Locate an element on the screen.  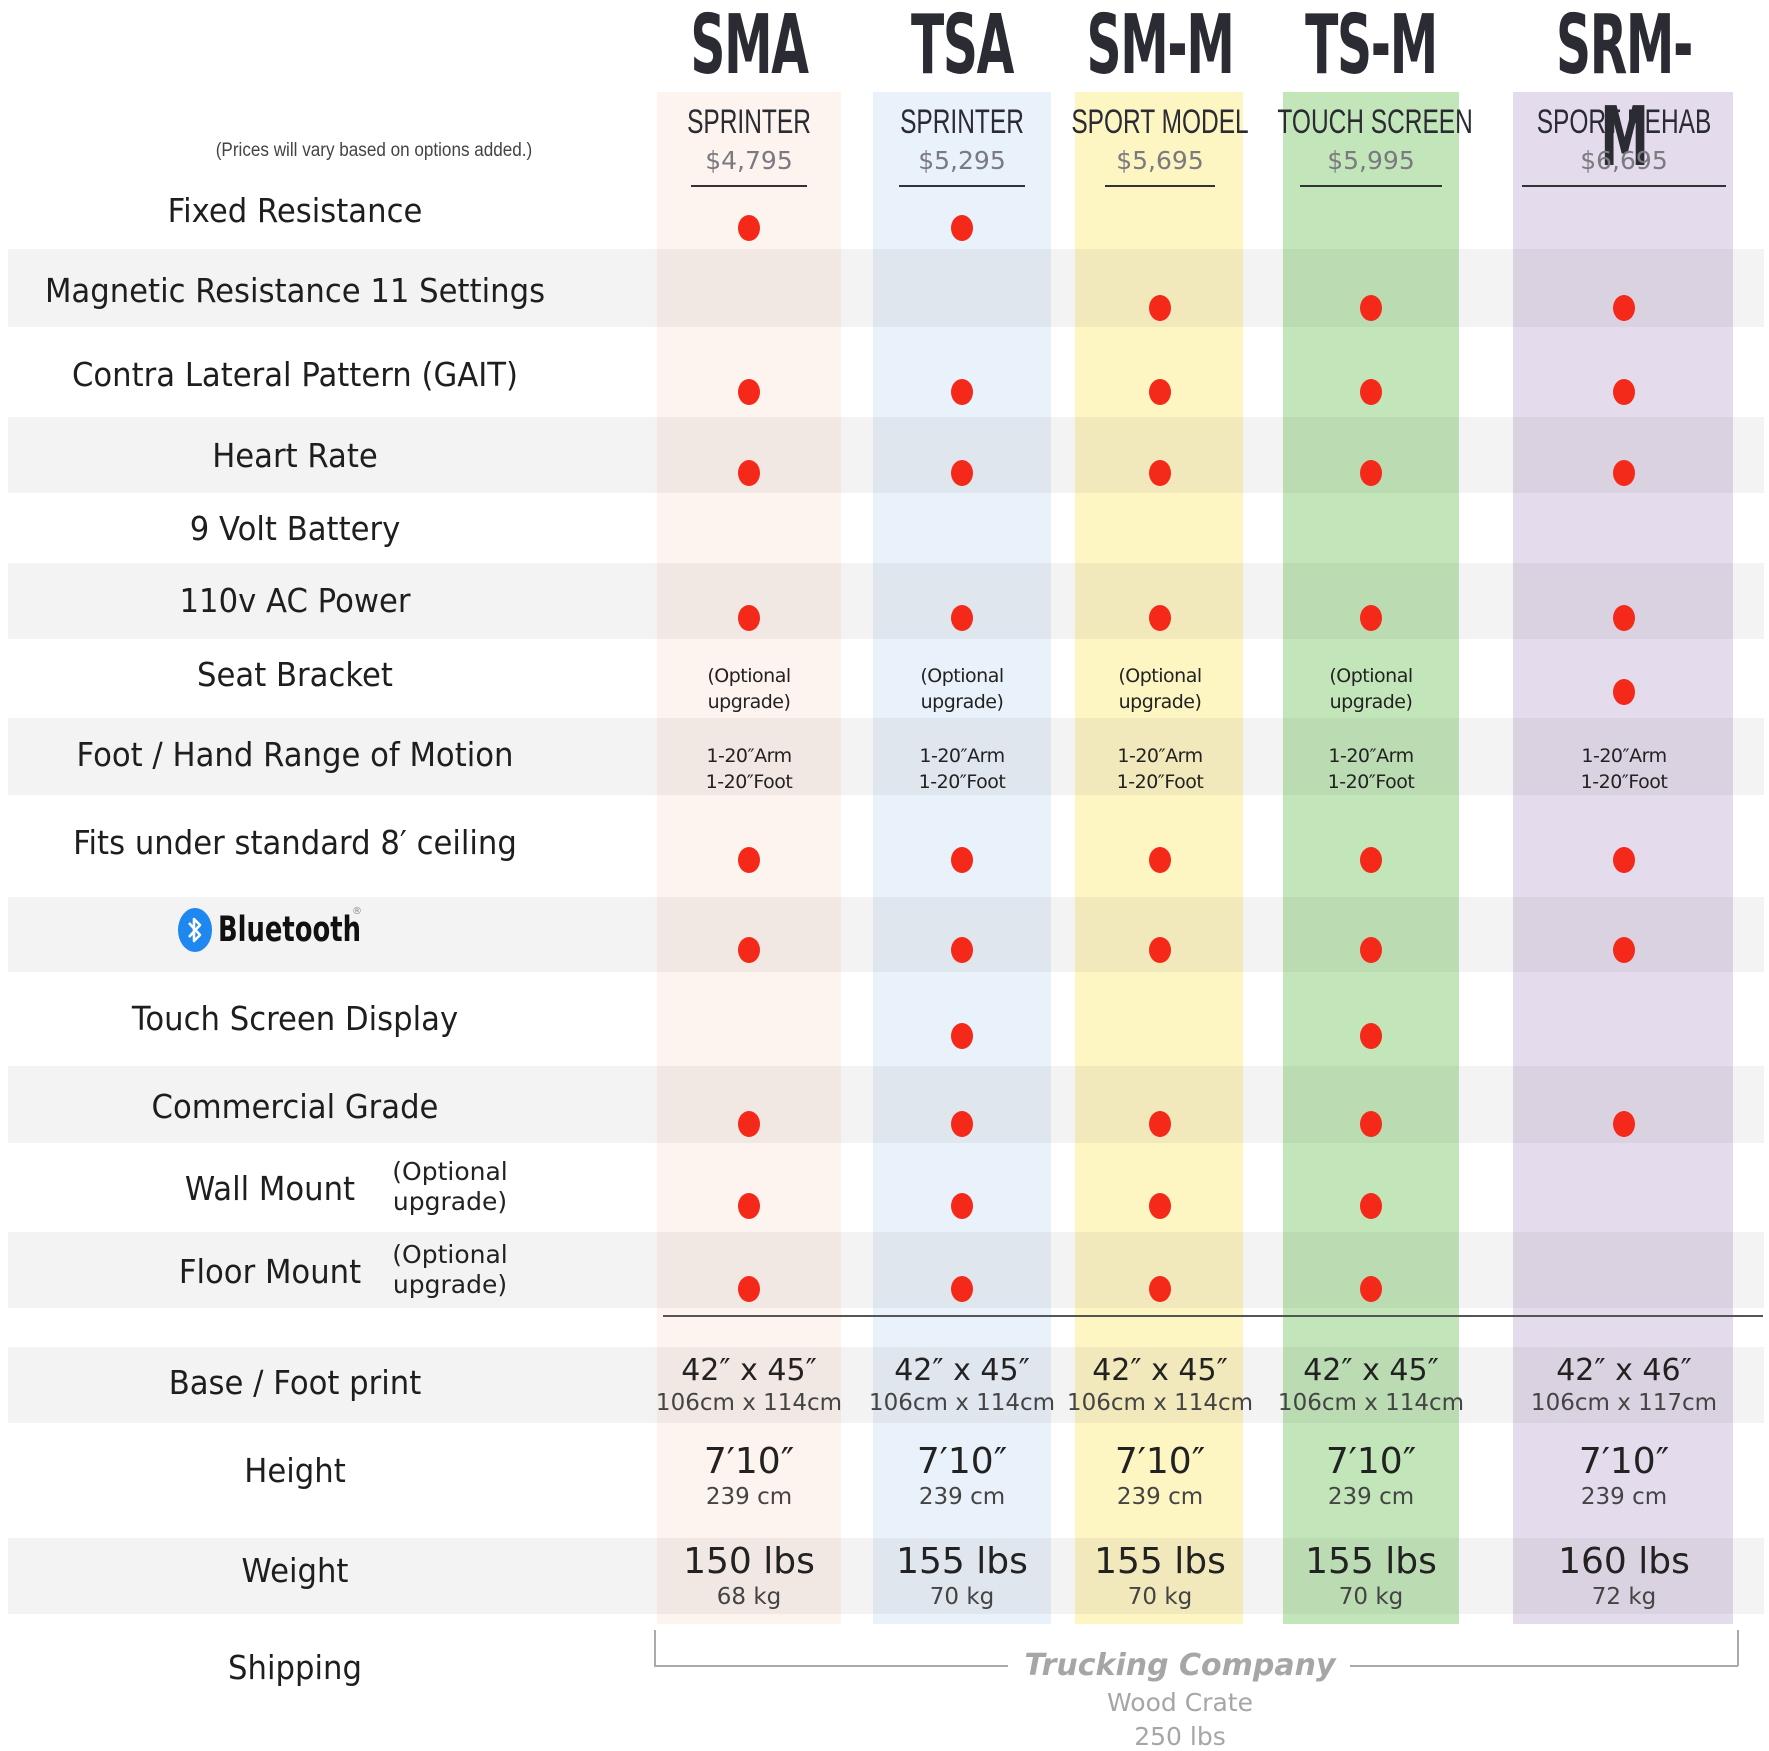
spec-label: Weight is located at coordinates (295, 1570).